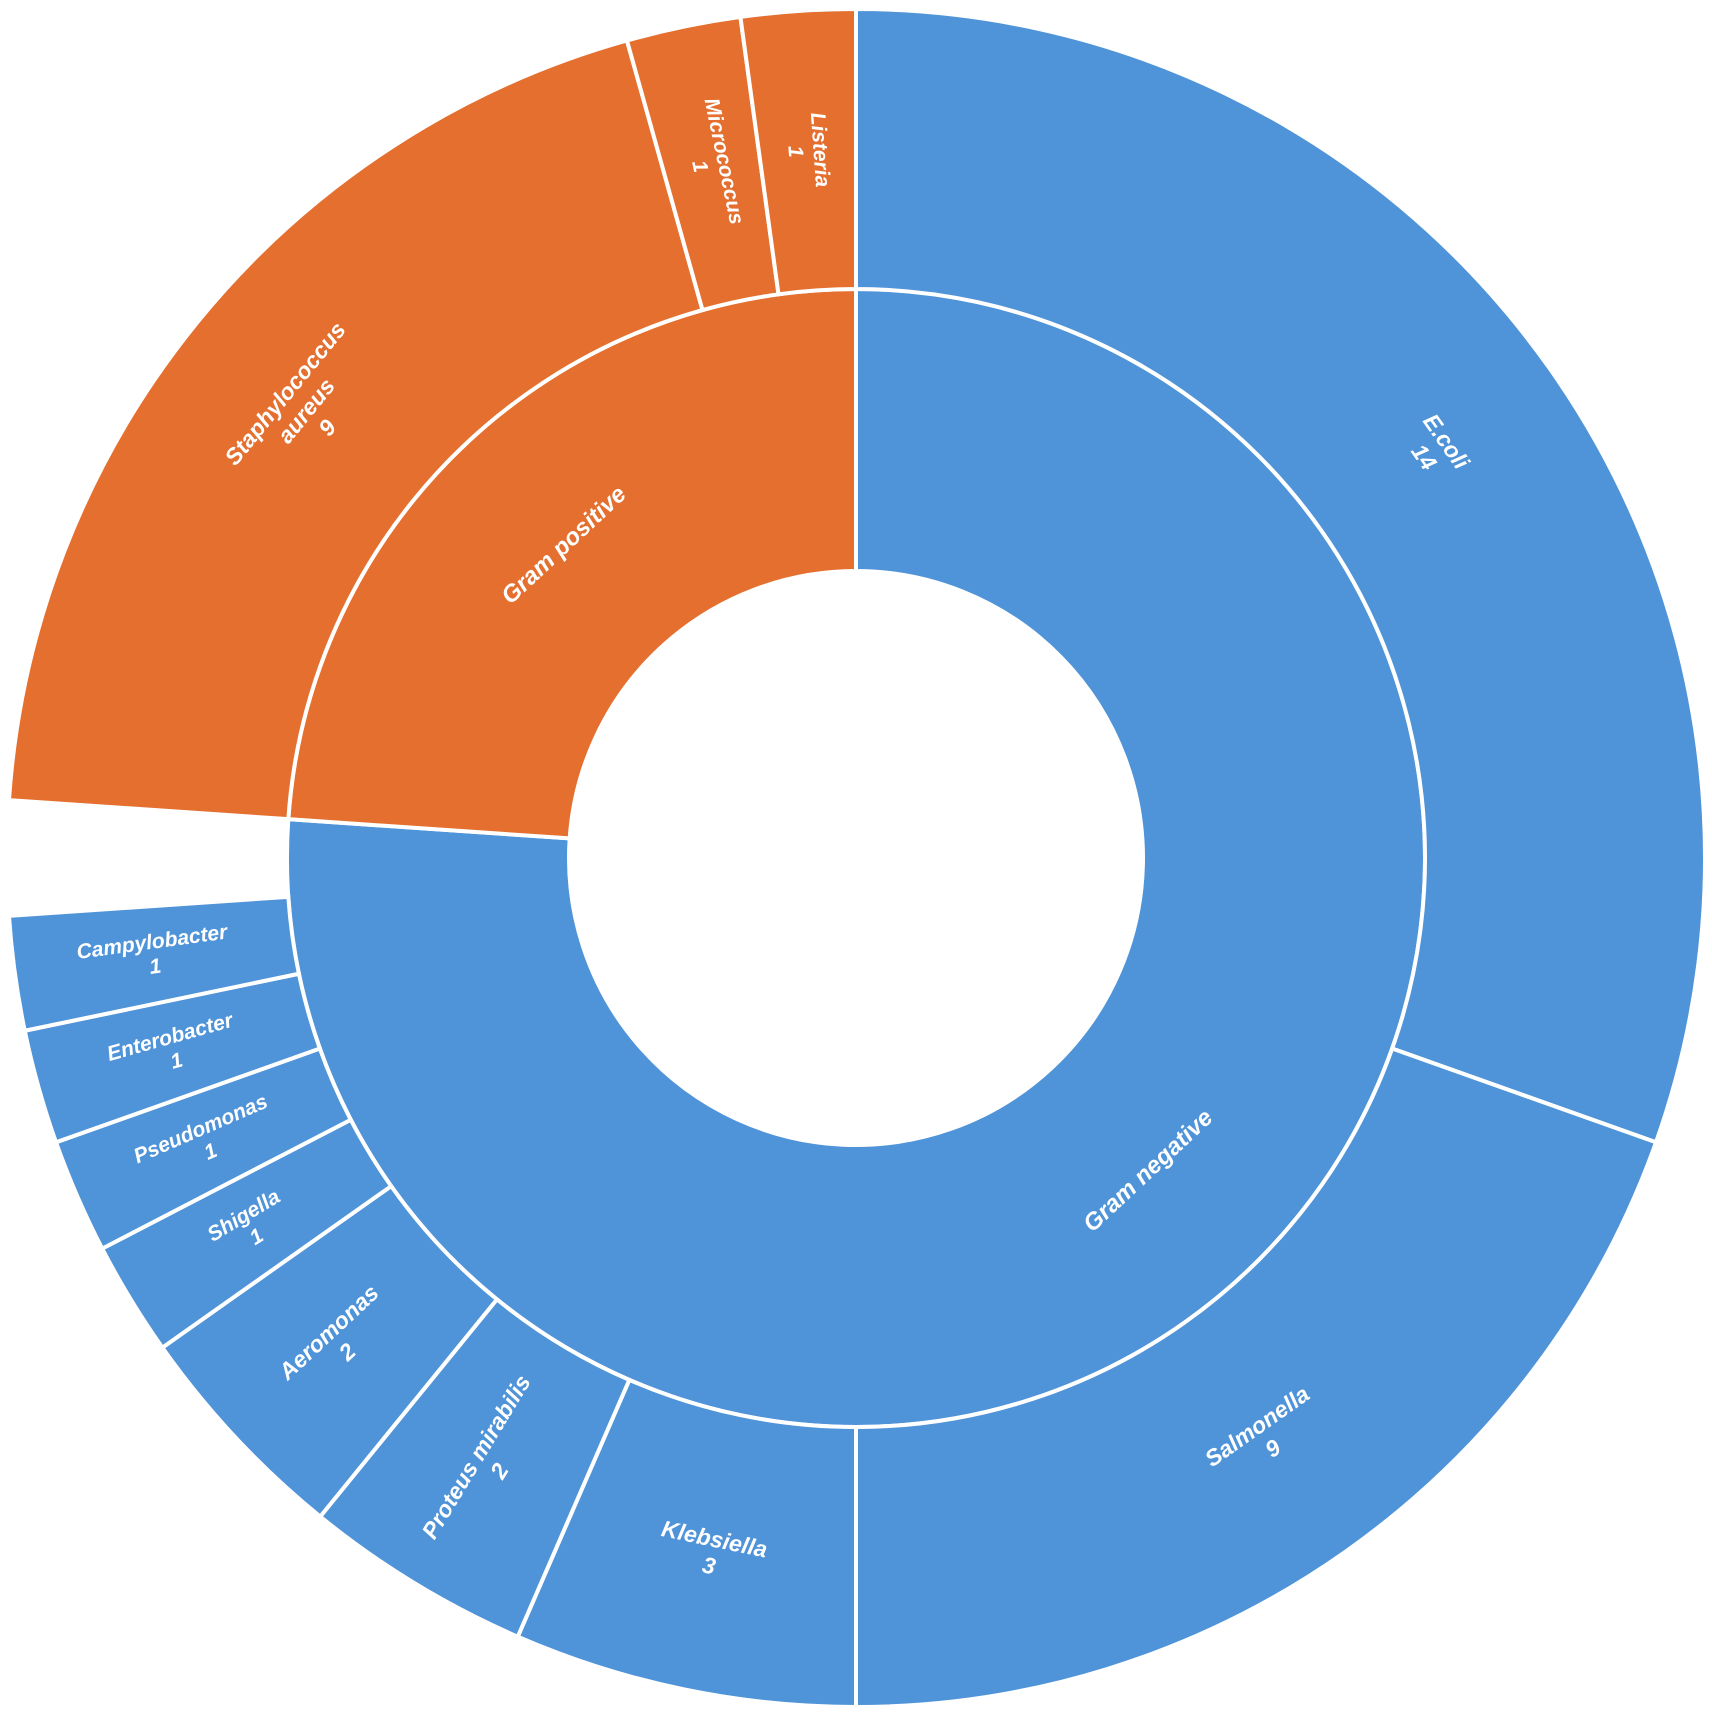  What do you see at coordinates (820, 150) in the screenshot?
I see `outer-label-listeria-line-1: Listeria` at bounding box center [820, 150].